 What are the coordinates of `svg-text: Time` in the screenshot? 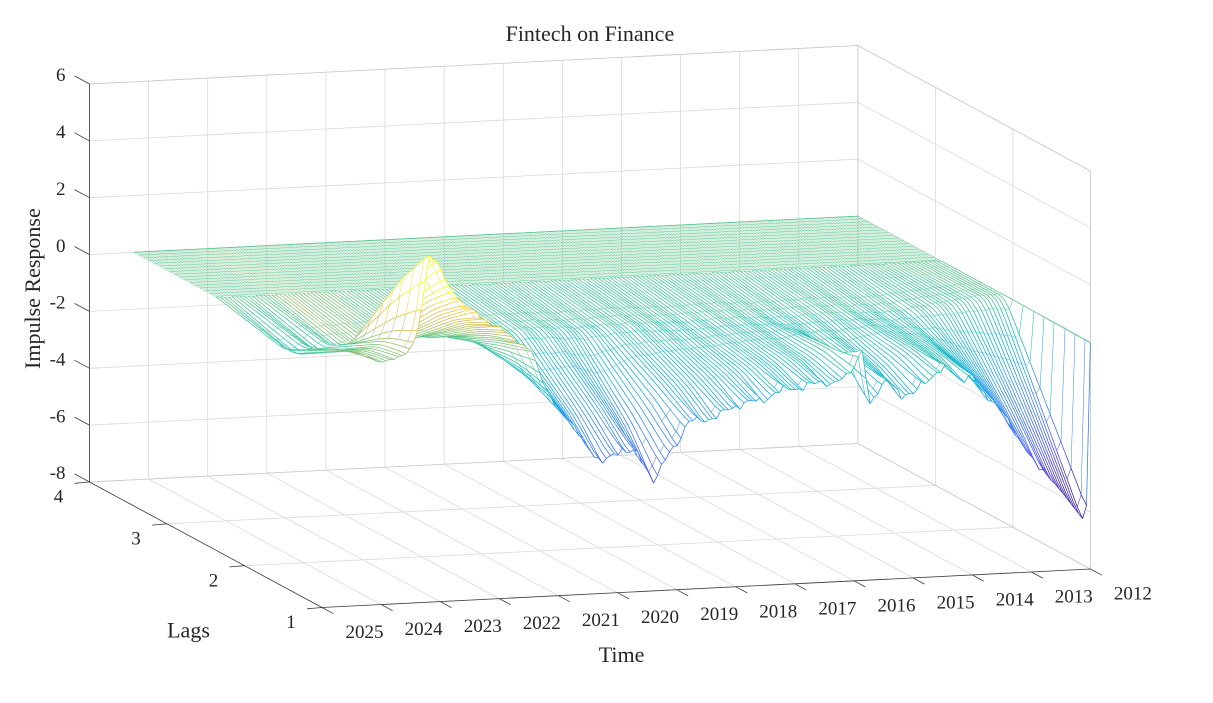 It's located at (622, 654).